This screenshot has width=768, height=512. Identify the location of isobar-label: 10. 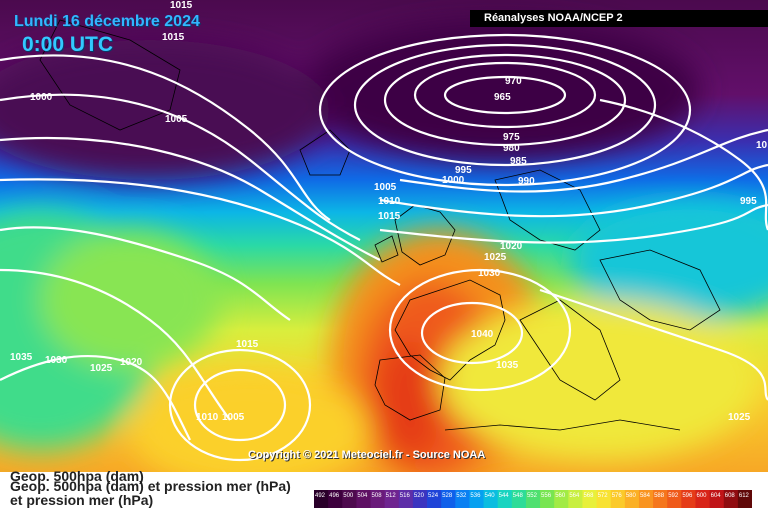
(762, 145).